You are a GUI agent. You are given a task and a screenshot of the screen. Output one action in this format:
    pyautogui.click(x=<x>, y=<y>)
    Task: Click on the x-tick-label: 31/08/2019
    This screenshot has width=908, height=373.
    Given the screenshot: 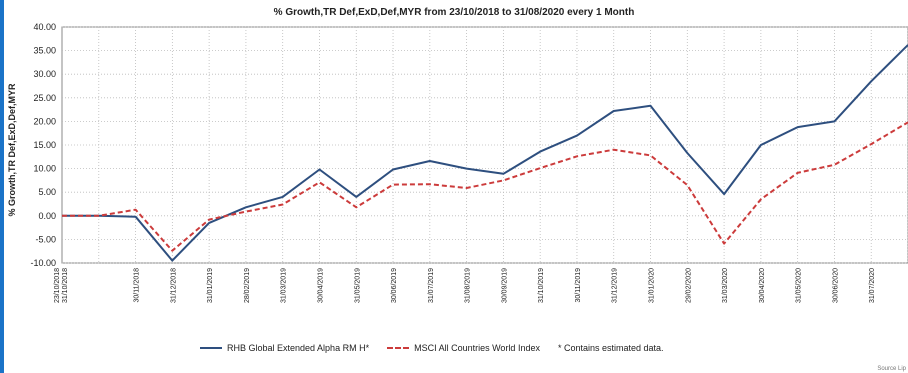 What is the action you would take?
    pyautogui.click(x=468, y=285)
    